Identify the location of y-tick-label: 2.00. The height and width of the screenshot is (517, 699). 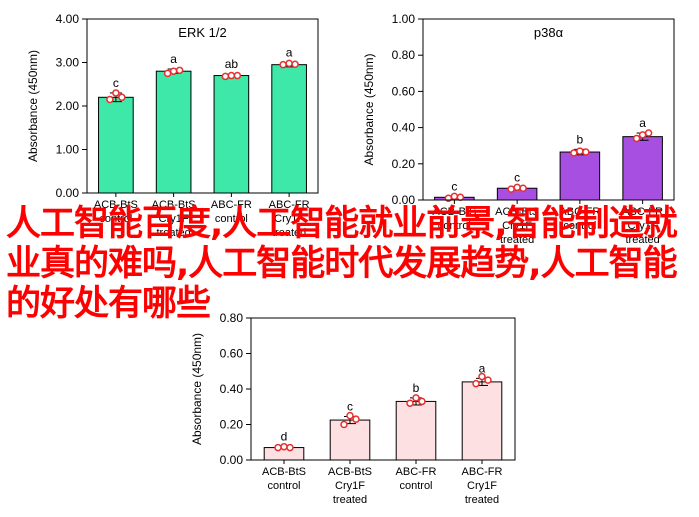
(68, 106).